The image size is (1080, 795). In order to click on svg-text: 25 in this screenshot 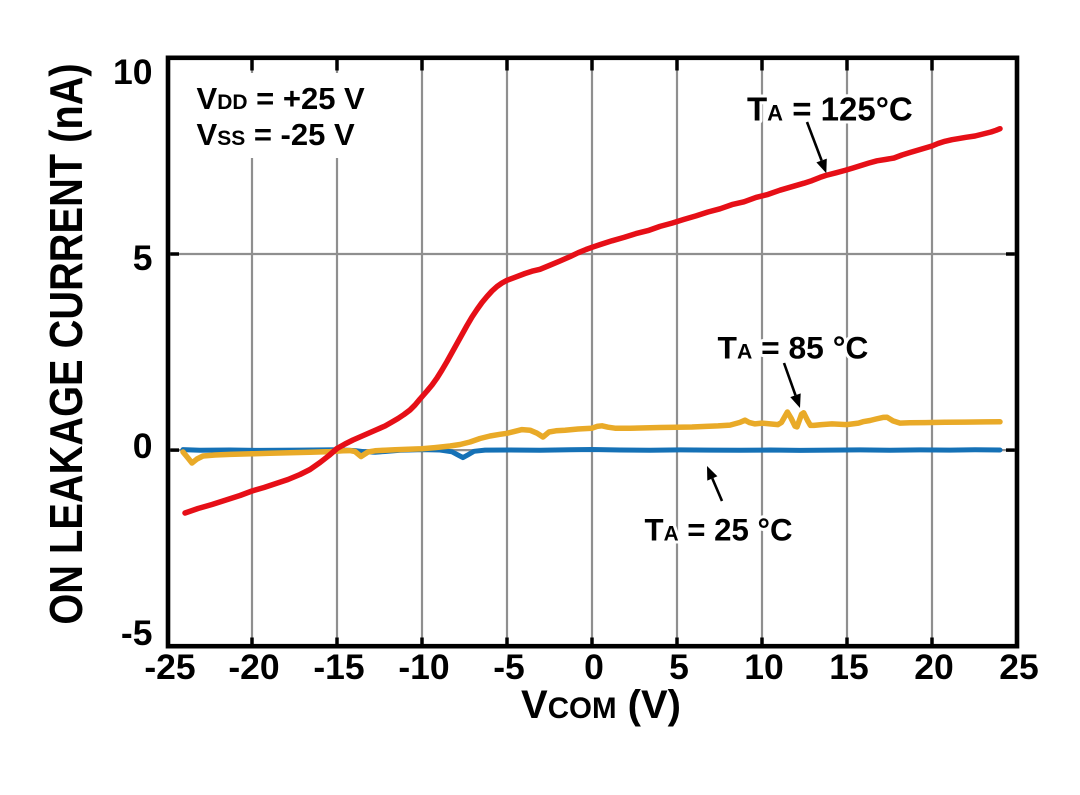, I will do `click(1019, 667)`.